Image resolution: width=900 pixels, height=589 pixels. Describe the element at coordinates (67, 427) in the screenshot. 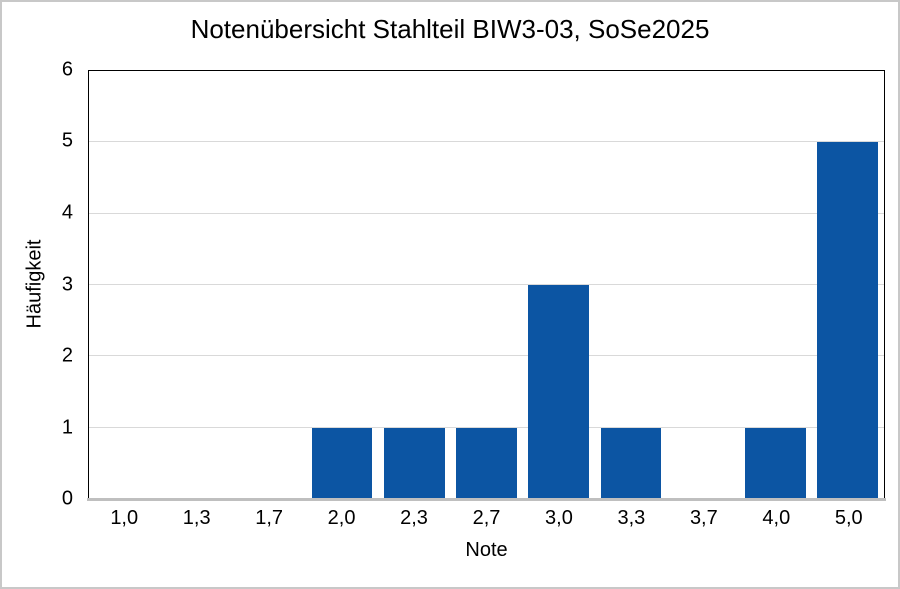

I see `y-tick-label: 1` at that location.